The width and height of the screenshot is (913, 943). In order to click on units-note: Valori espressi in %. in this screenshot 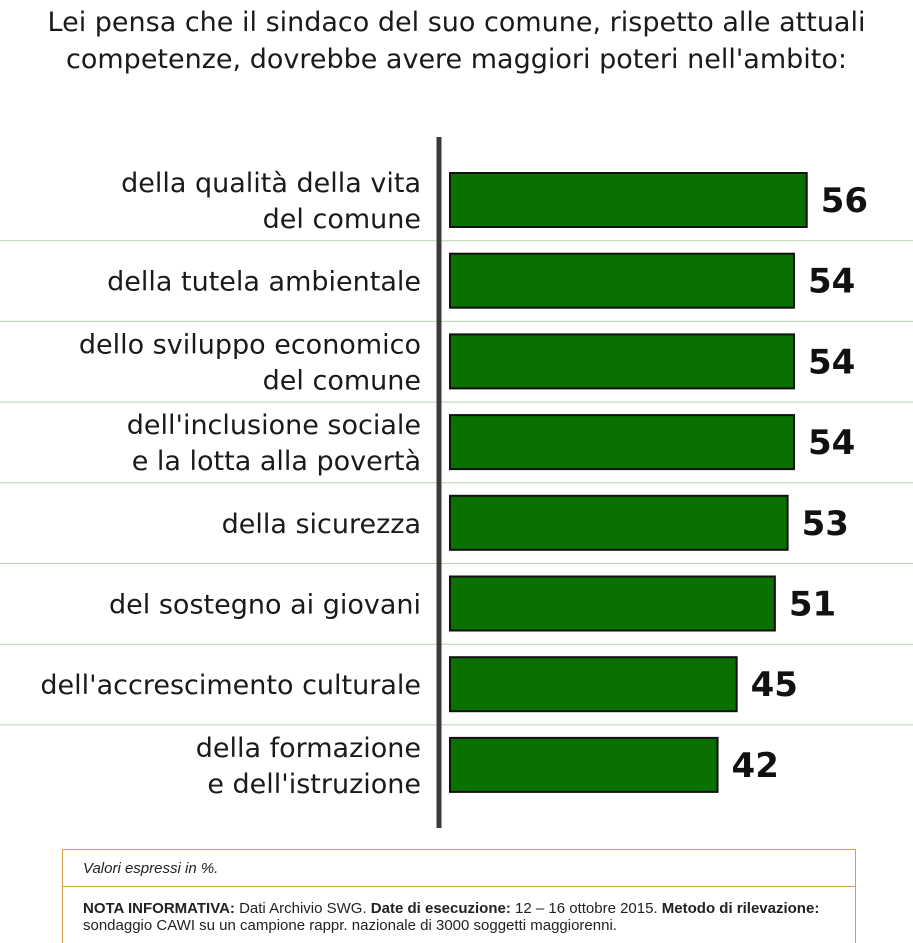, I will do `click(151, 868)`.